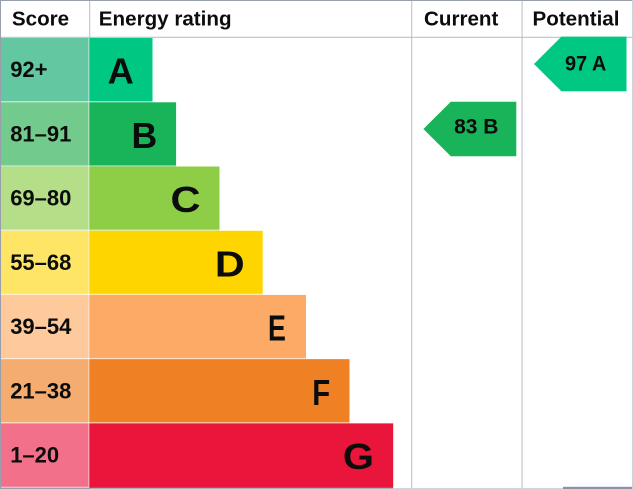 The image size is (633, 489). I want to click on svg-text: Current, so click(461, 18).